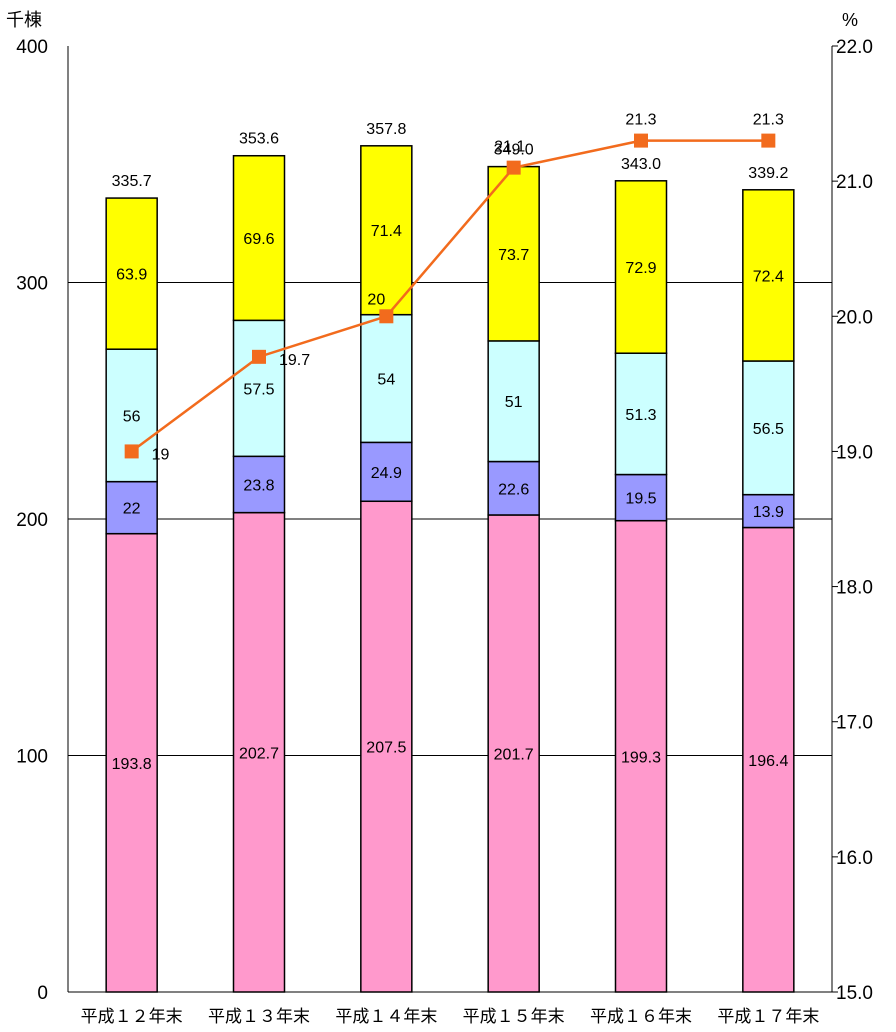  I want to click on category-label: 平成１２年末, so click(132, 1016).